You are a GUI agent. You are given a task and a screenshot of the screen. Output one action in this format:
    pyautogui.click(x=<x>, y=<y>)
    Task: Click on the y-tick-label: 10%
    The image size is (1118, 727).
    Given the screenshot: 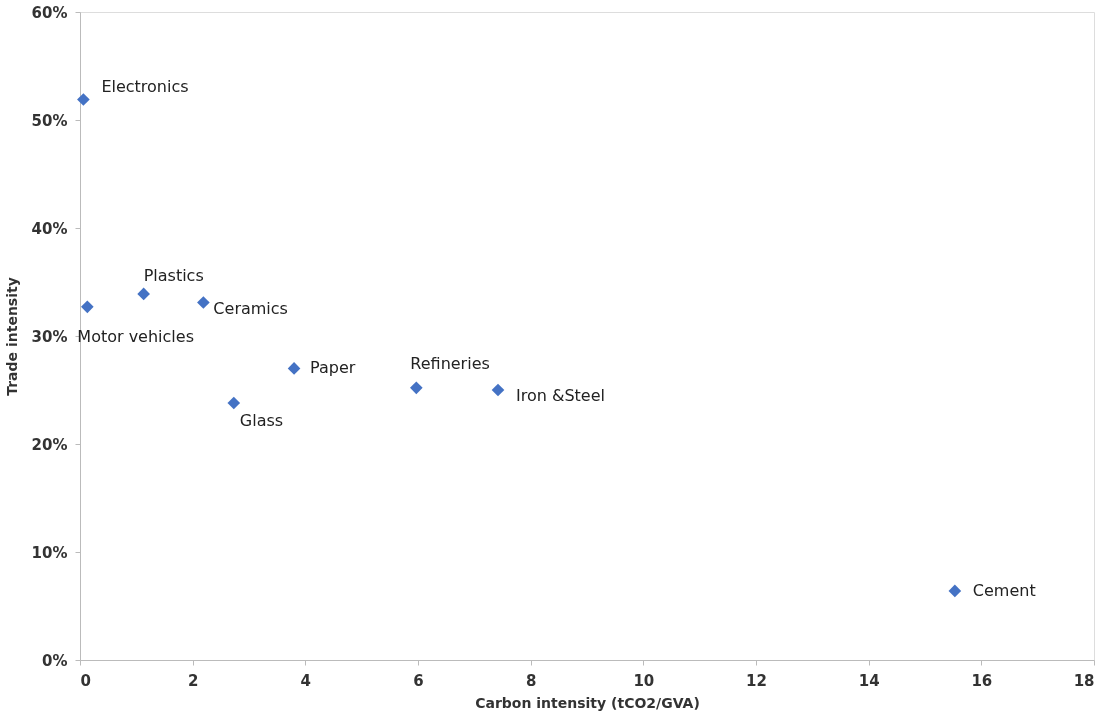 What is the action you would take?
    pyautogui.click(x=49, y=552)
    